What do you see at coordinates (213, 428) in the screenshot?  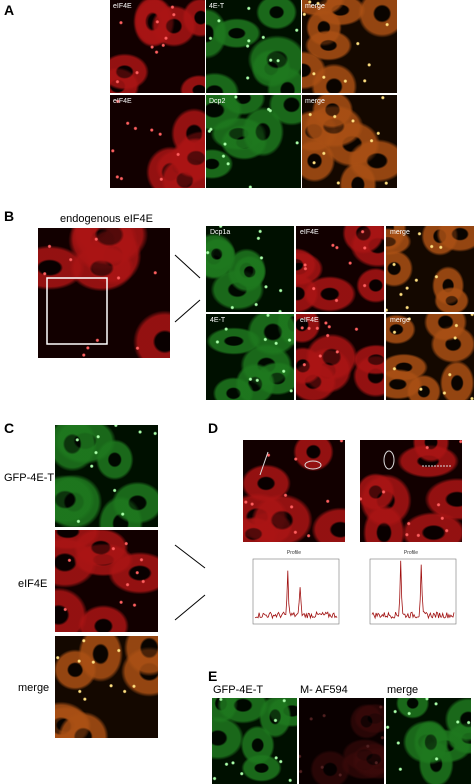 I see `panel-label: D` at bounding box center [213, 428].